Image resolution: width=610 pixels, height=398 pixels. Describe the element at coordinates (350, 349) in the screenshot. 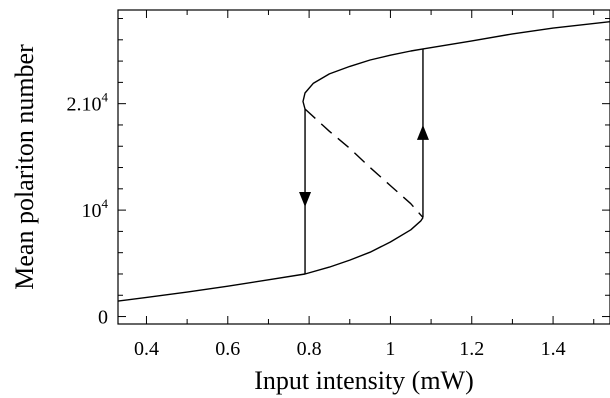

I see `x-tick-labels: 0.4 0.6 0.8 1 1.2 1.4` at that location.